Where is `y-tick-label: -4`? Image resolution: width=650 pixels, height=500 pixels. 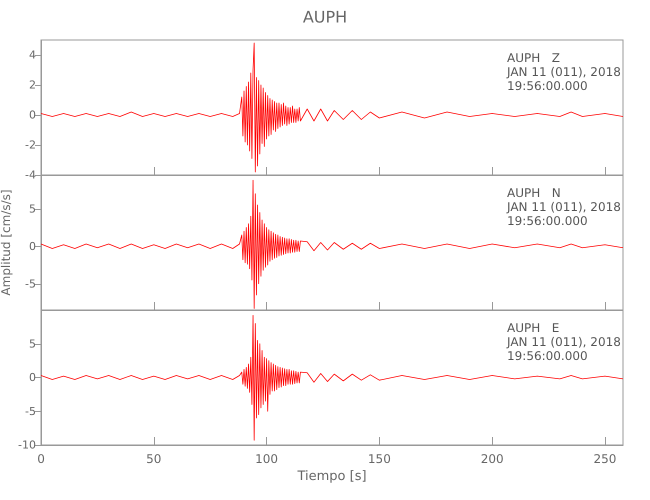
y-tick-label: -4 is located at coordinates (30, 175).